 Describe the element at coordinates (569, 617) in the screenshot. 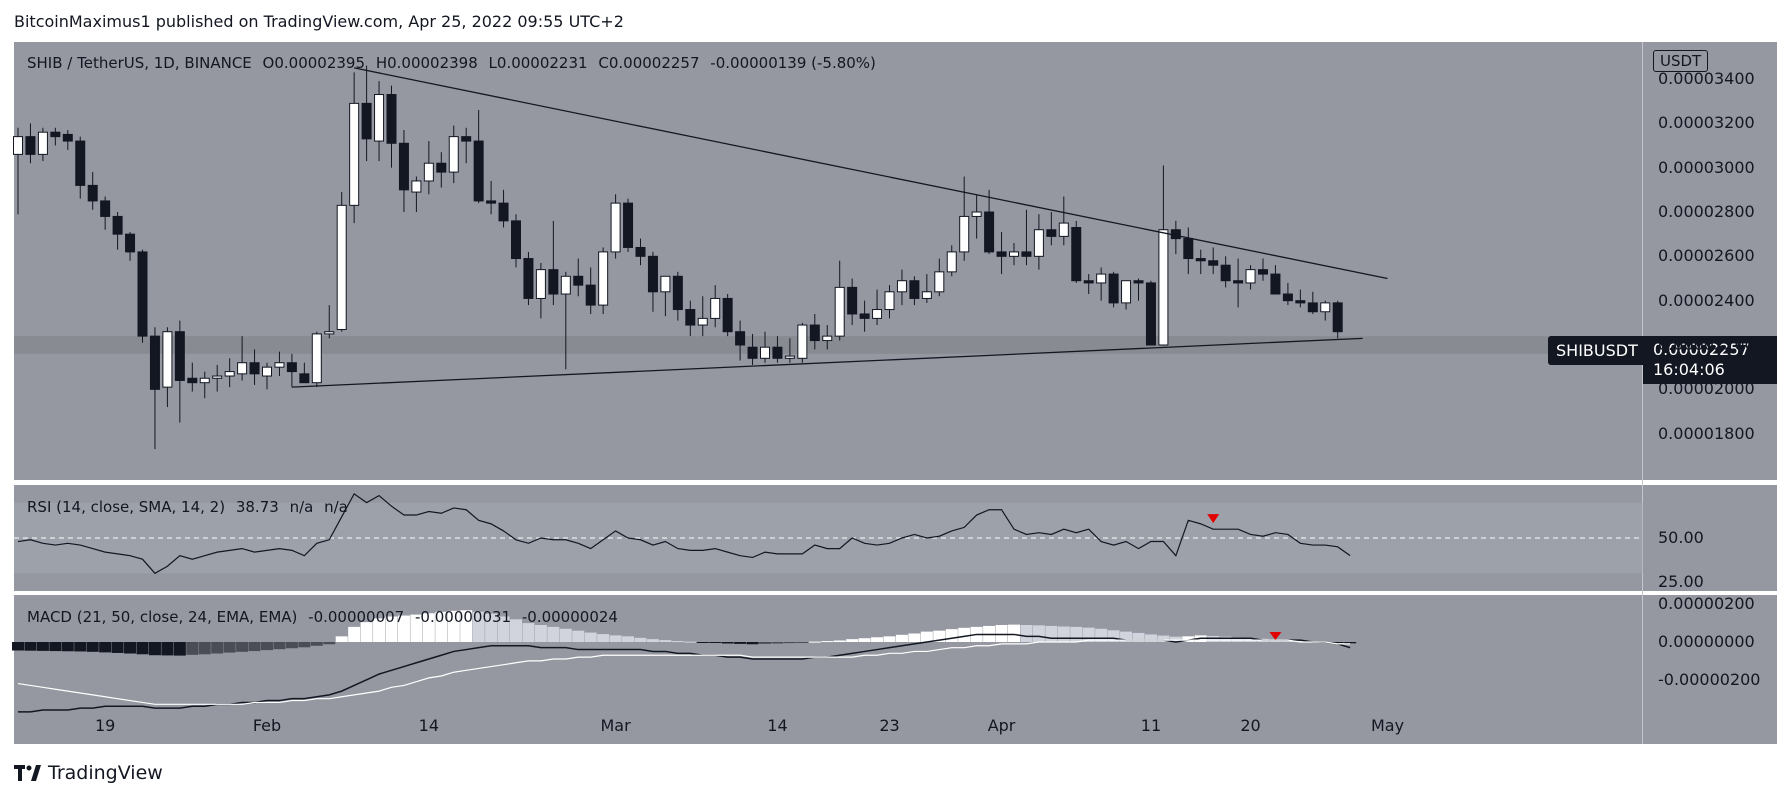

I see `macd-signal-value: -0.00000024` at that location.